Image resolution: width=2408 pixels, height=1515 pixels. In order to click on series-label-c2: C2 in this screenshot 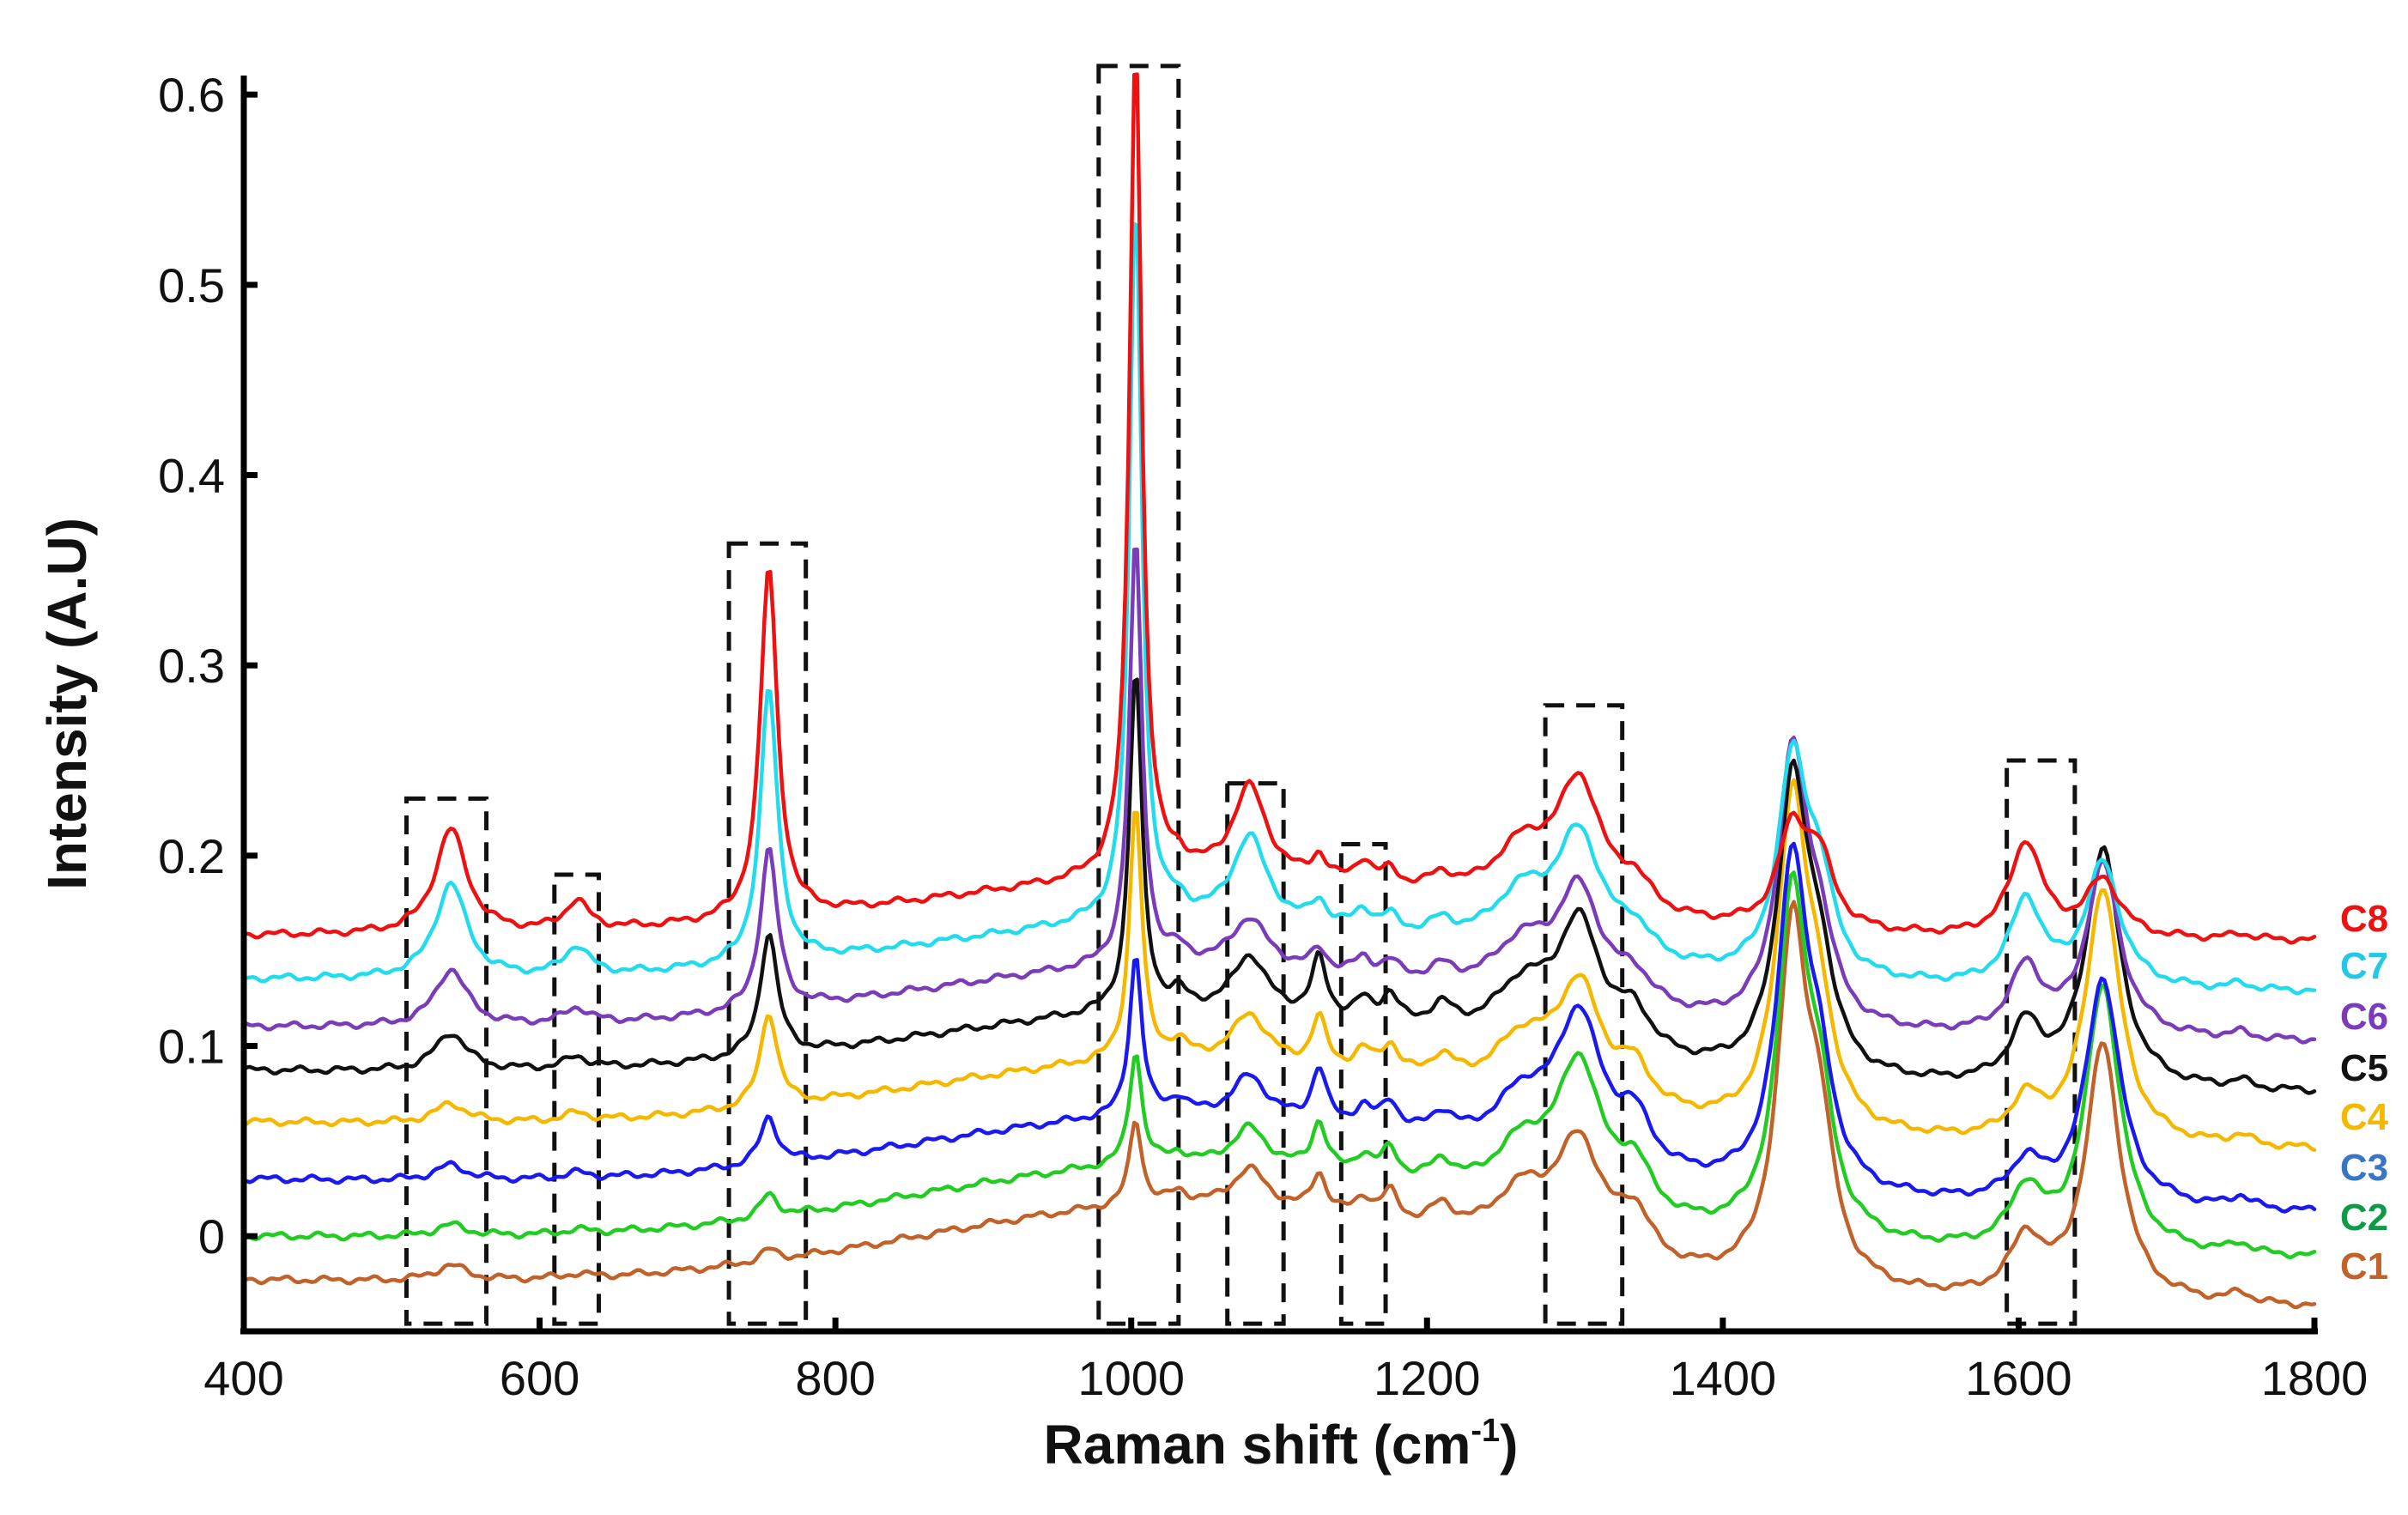, I will do `click(2364, 1218)`.